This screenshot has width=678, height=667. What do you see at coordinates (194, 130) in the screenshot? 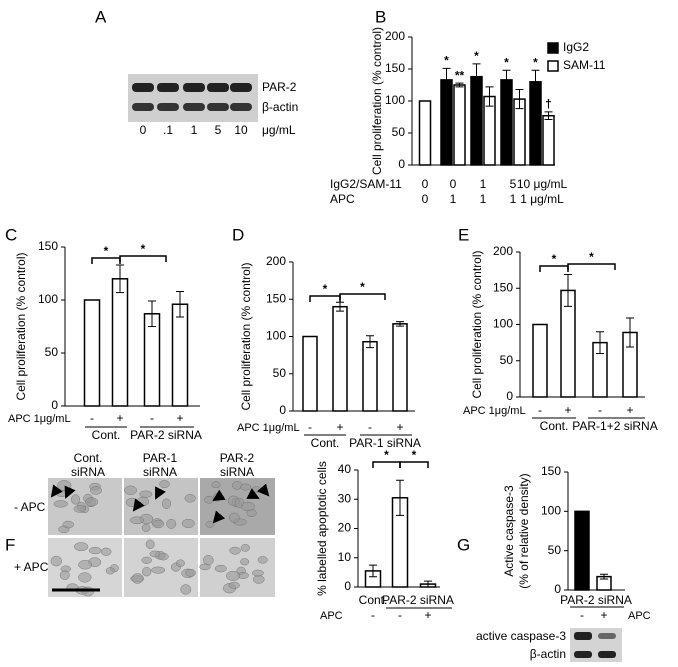
I see `lane-label: 1` at bounding box center [194, 130].